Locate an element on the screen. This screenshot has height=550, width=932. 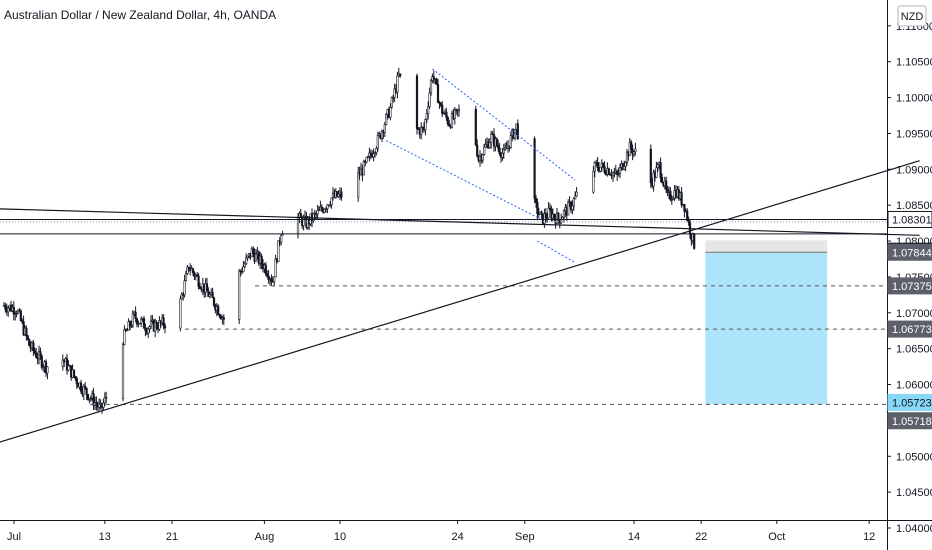
currency-button-box is located at coordinates (912, 16).